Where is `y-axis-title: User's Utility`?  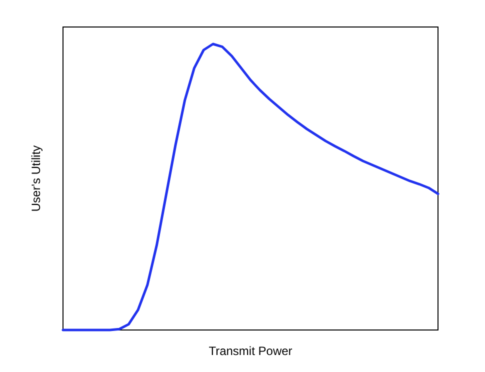
y-axis-title: User's Utility is located at coordinates (36, 178).